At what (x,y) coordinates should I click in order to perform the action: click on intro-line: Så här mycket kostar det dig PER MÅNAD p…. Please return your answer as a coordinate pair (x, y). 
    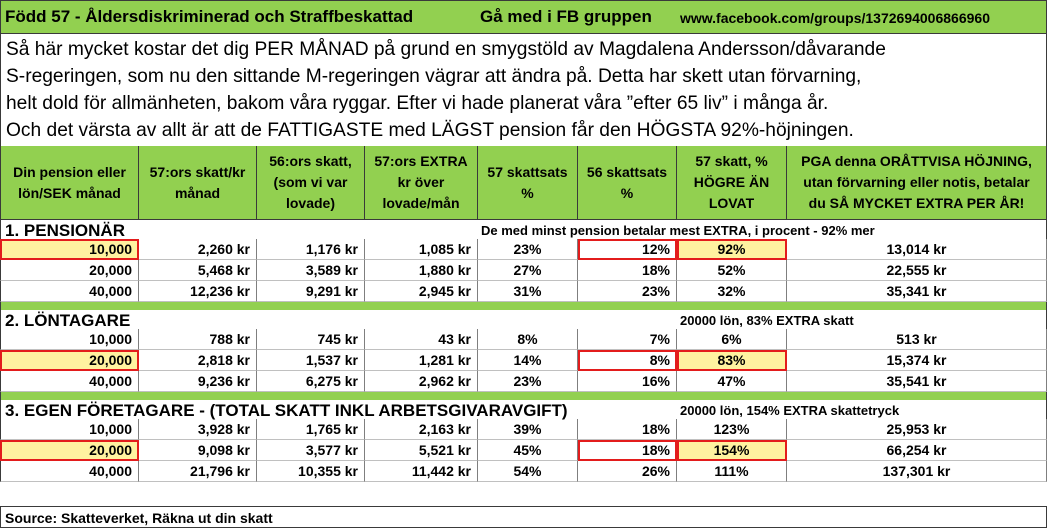
    Looking at the image, I should click on (446, 49).